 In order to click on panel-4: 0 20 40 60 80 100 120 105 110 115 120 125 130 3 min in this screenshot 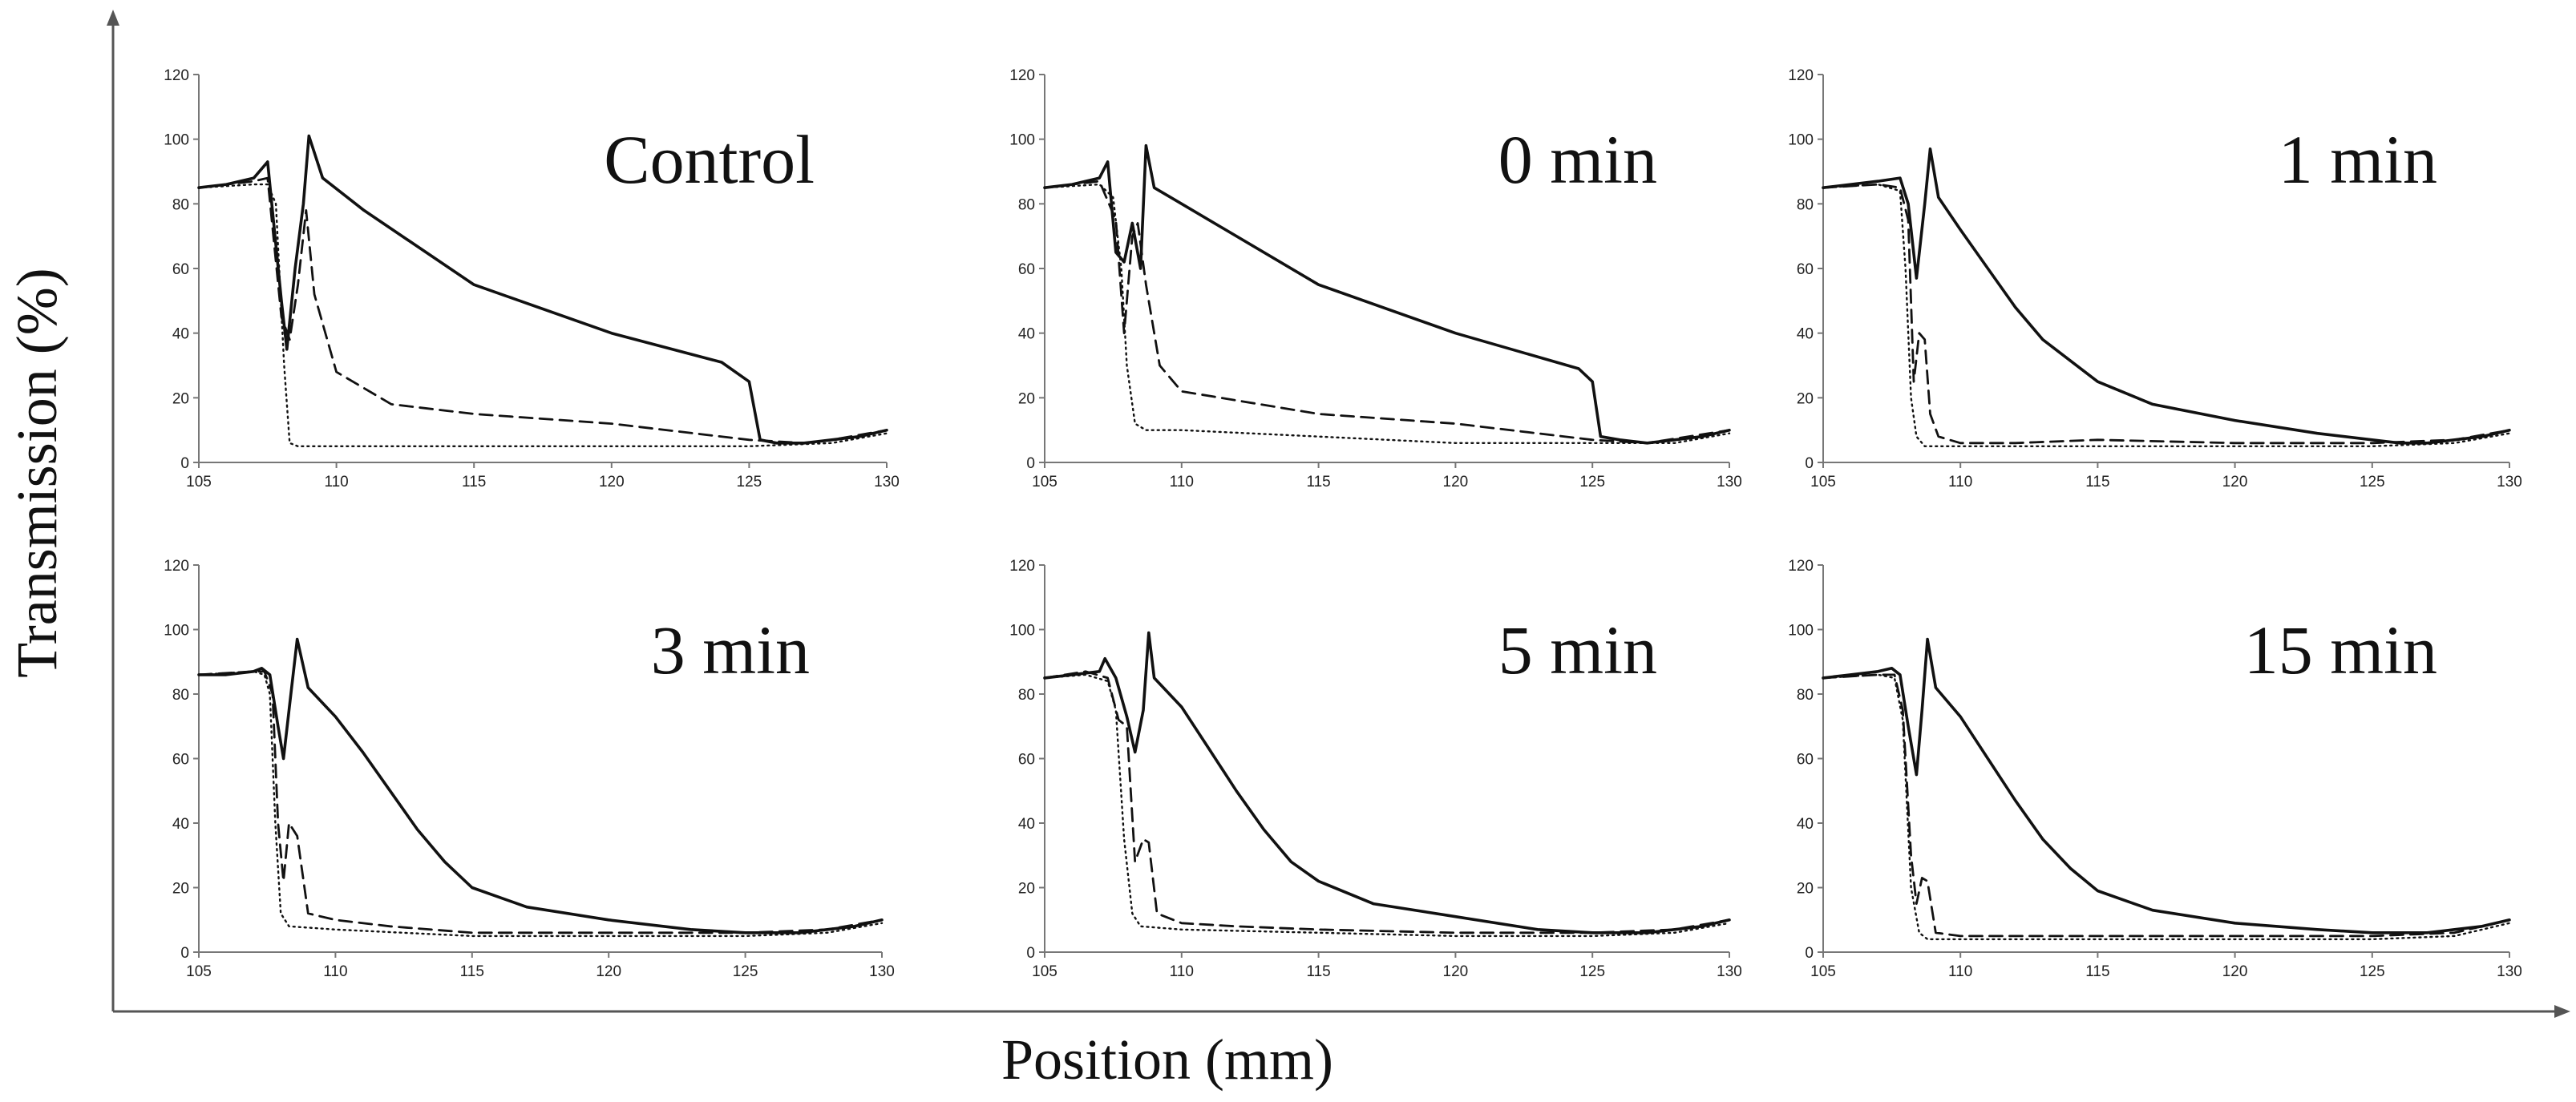, I will do `click(529, 769)`.